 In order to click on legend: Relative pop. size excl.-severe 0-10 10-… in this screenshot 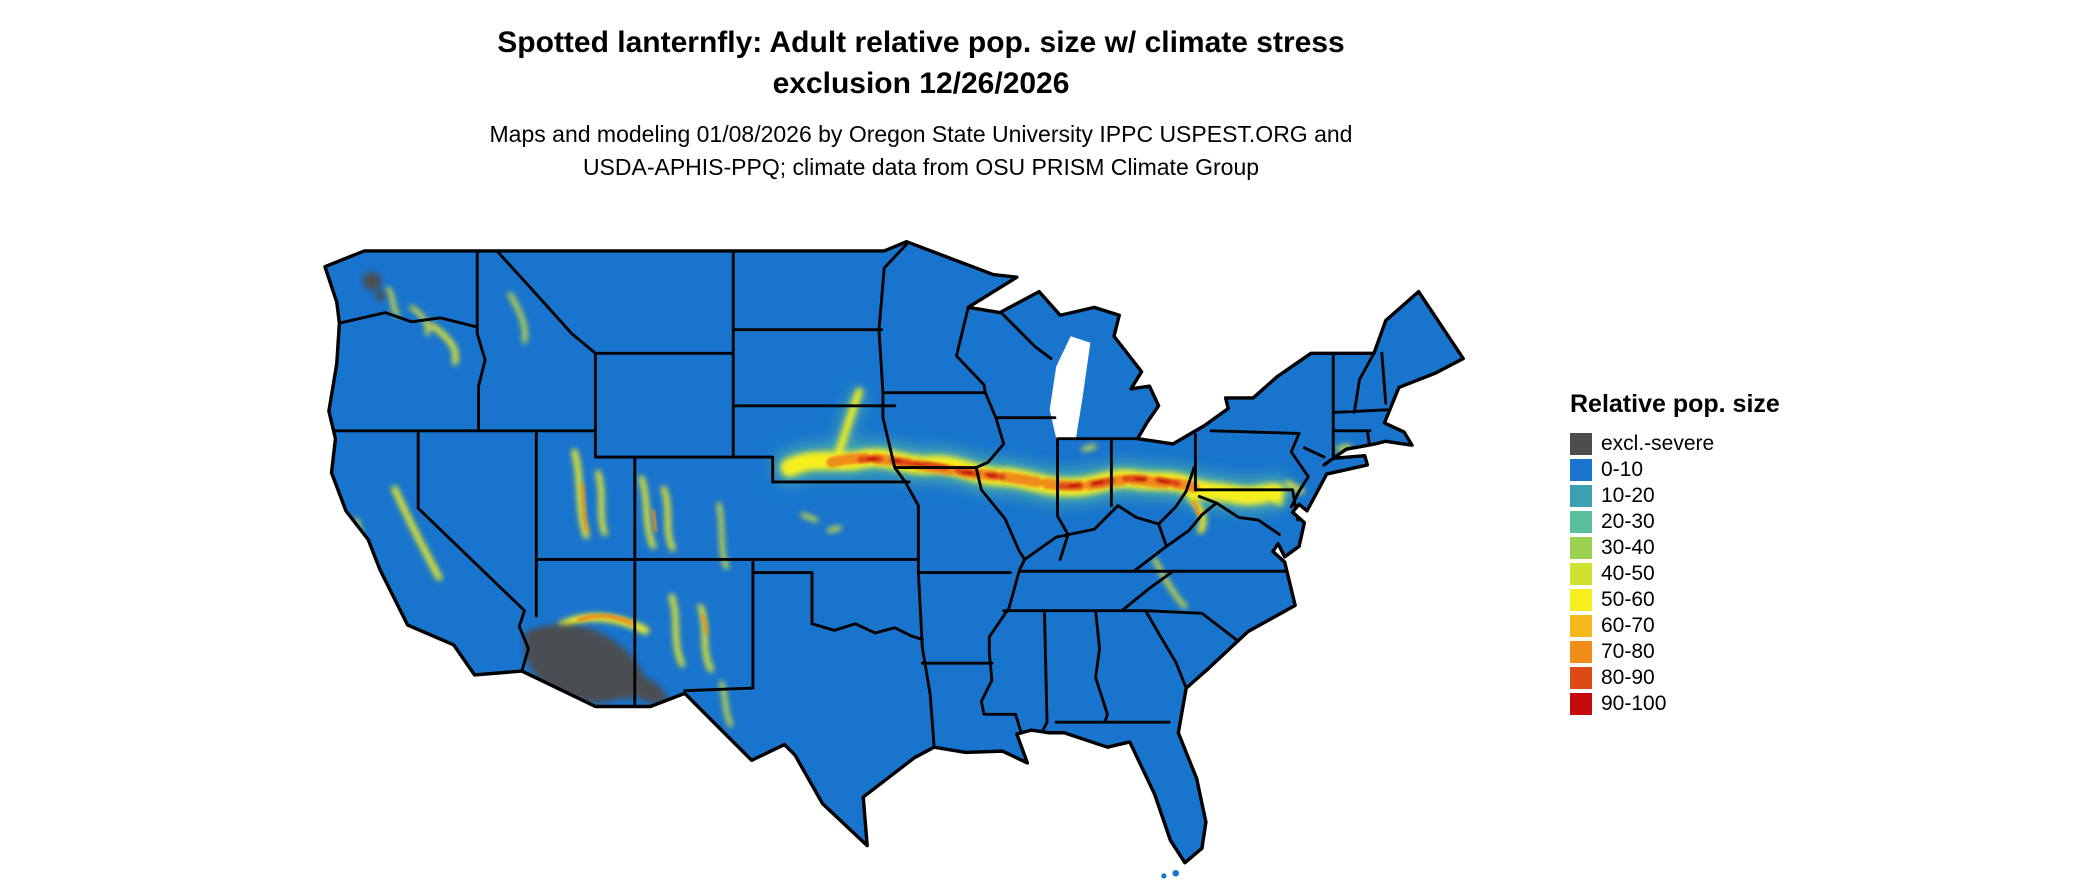, I will do `click(1720, 553)`.